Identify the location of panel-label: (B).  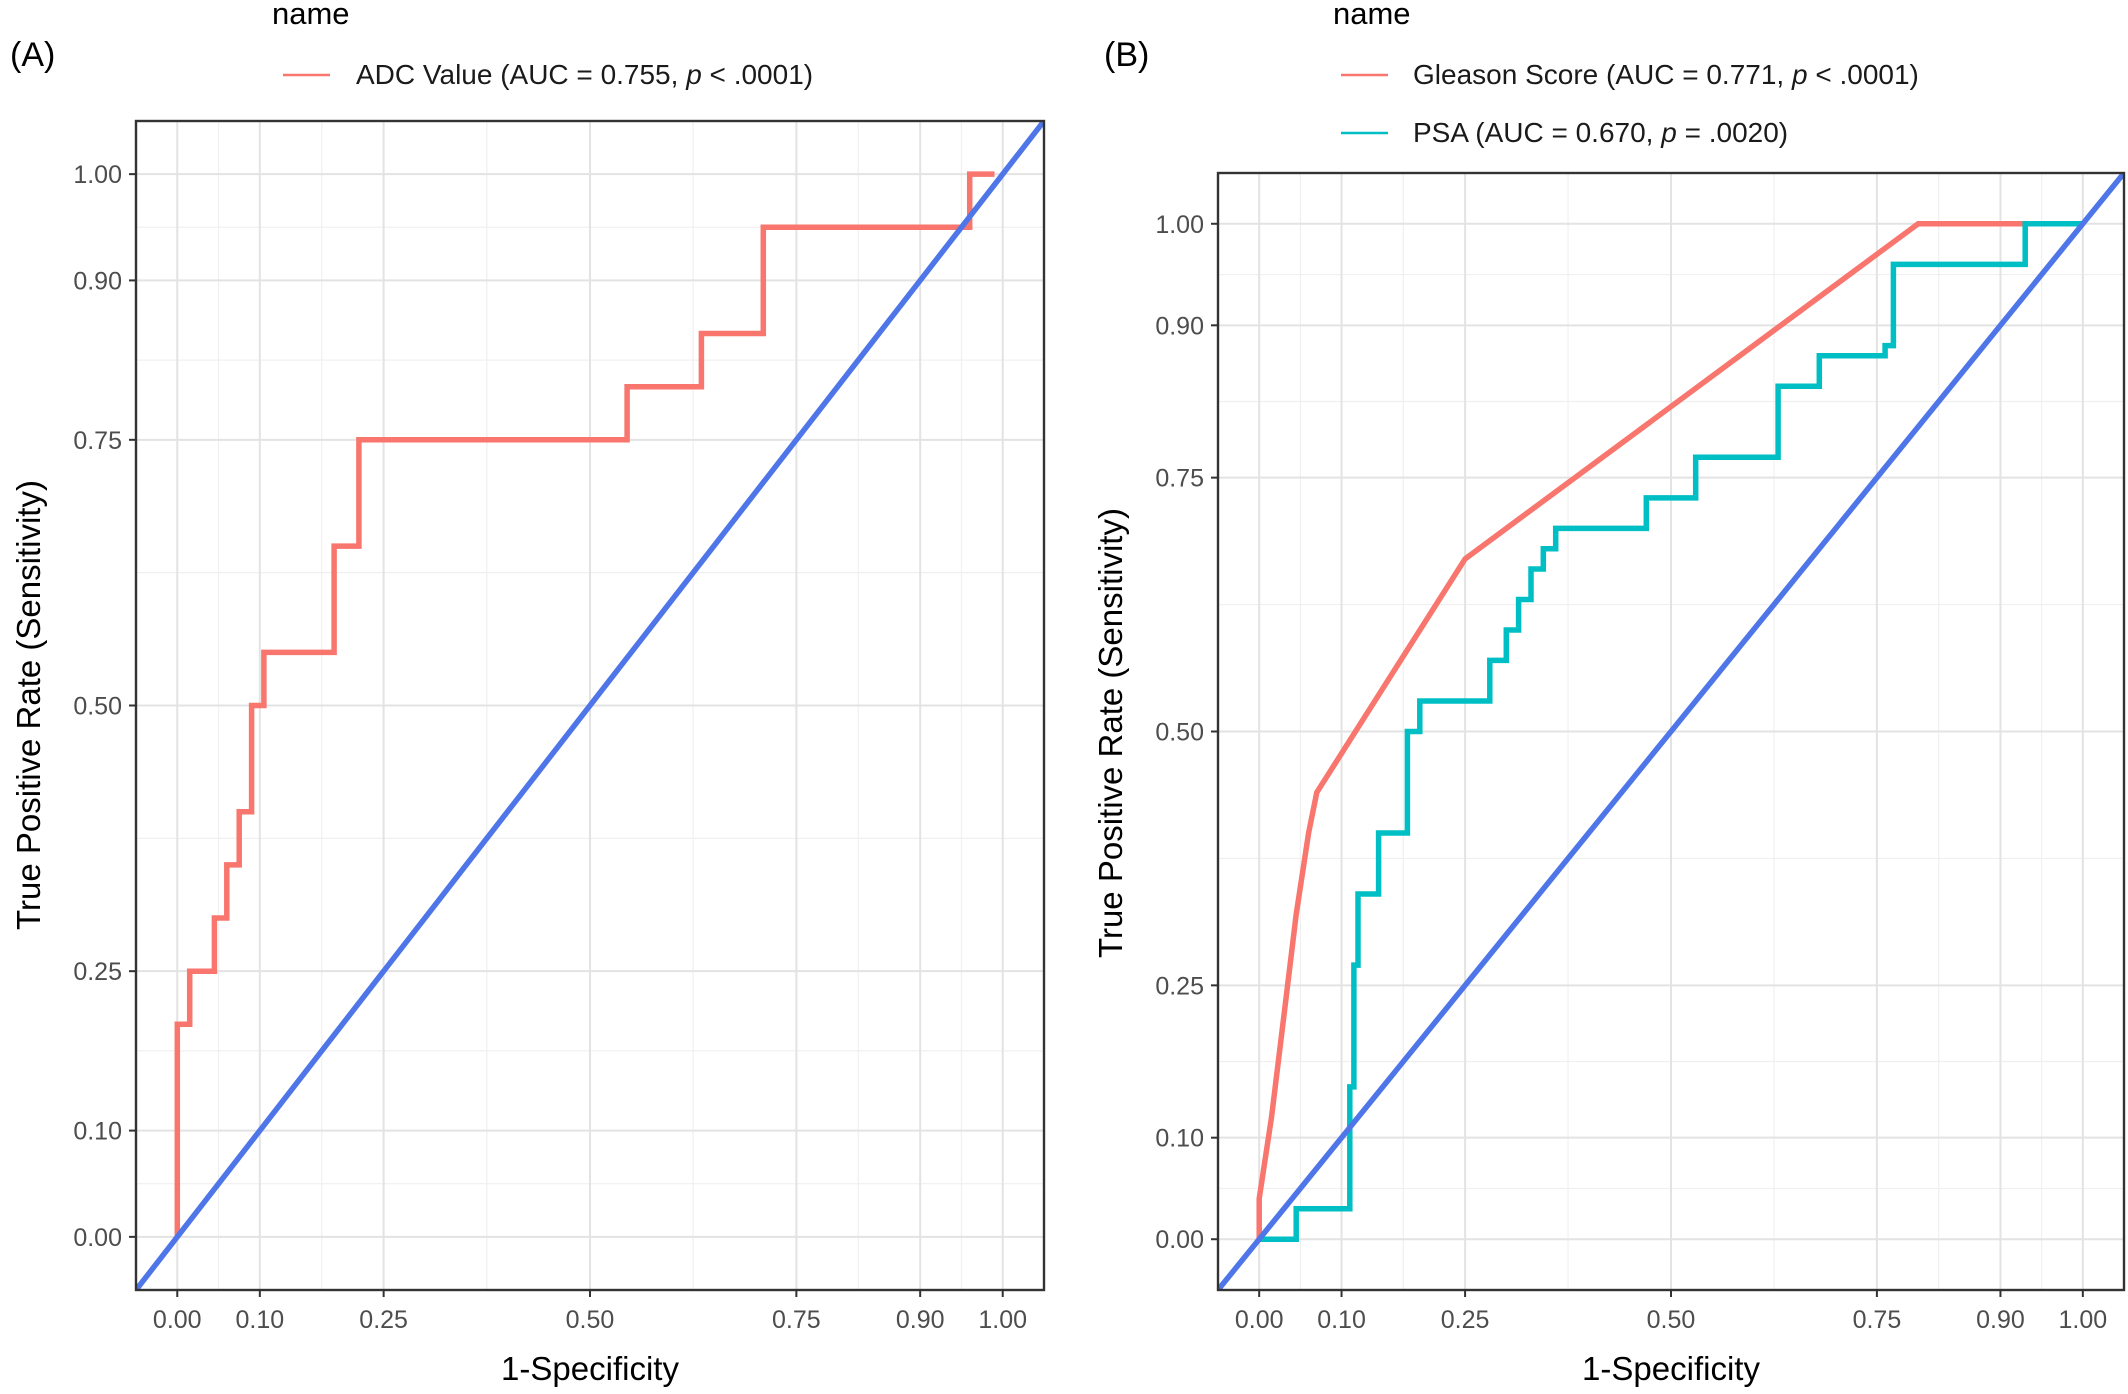
(1126, 55).